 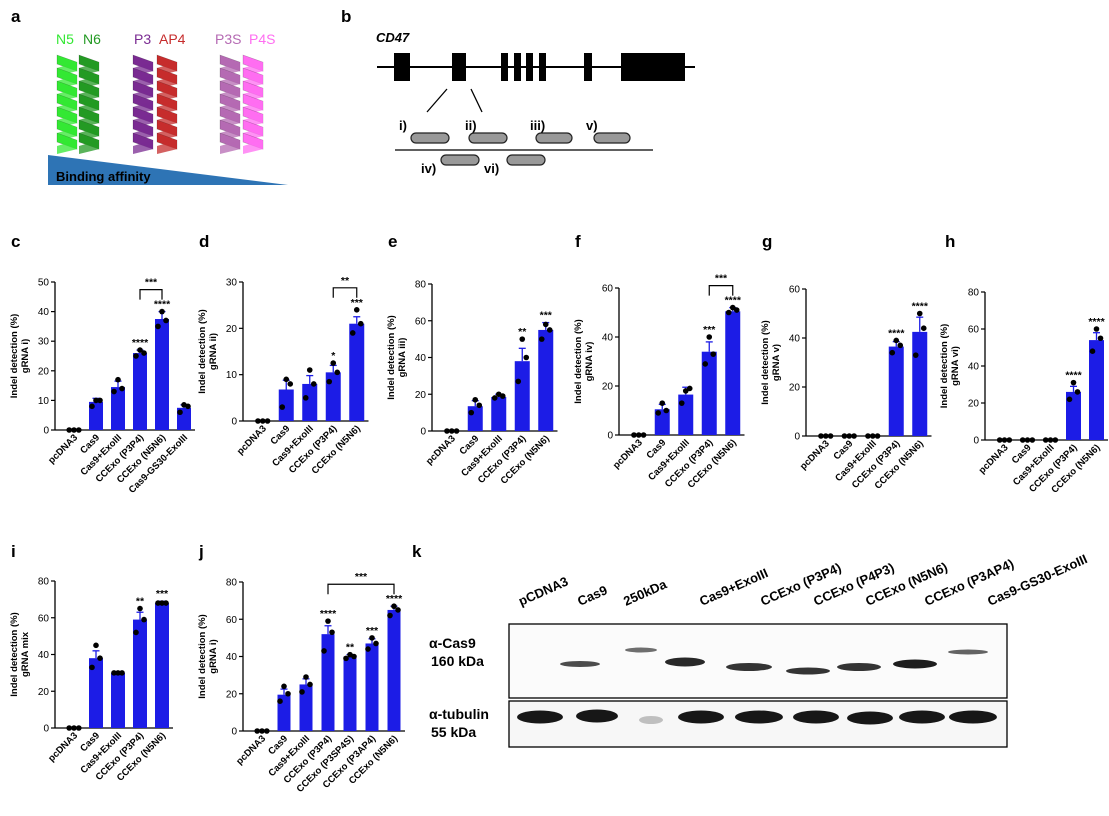 I want to click on y-axis-label-grna: gRNA v), so click(x=776, y=362).